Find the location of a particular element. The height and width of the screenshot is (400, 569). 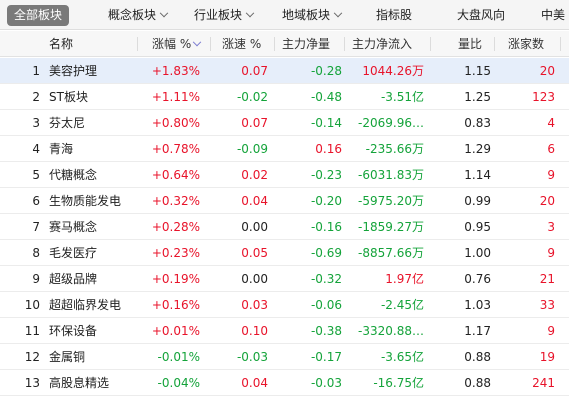

tab-label: 概念板块 is located at coordinates (132, 15).